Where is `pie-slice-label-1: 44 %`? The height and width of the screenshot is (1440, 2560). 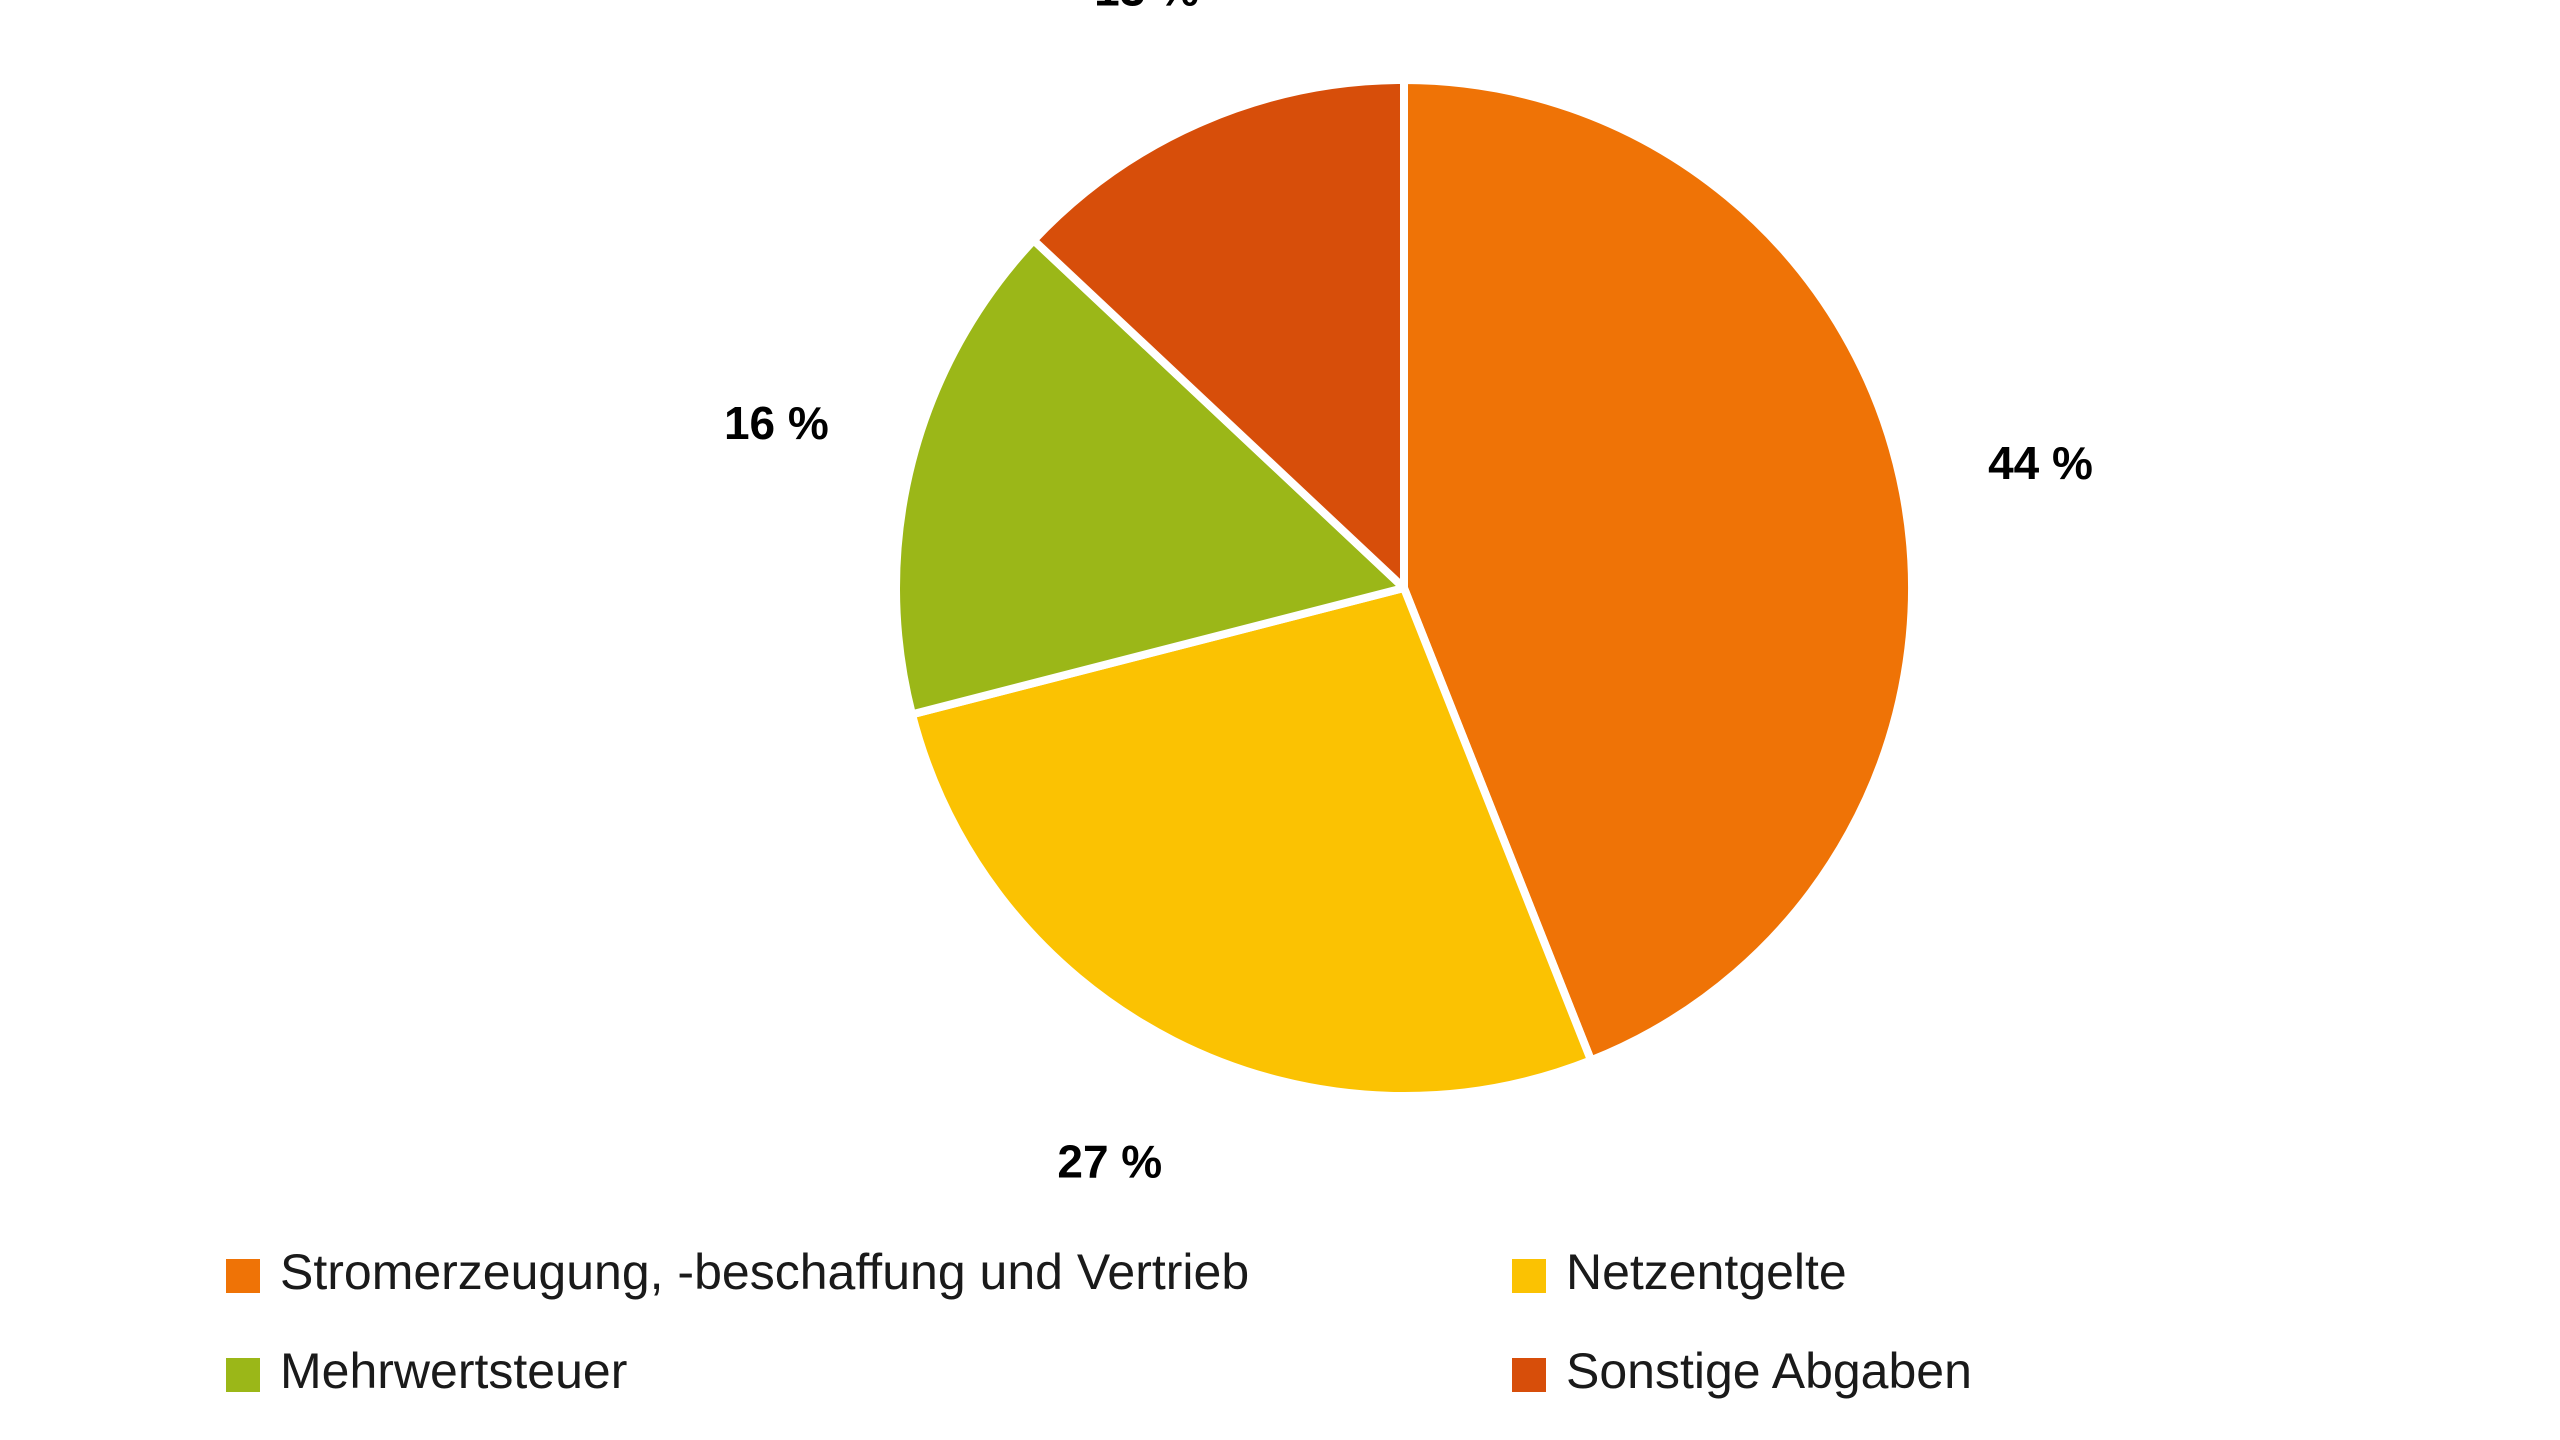
pie-slice-label-1: 44 % is located at coordinates (2040, 463).